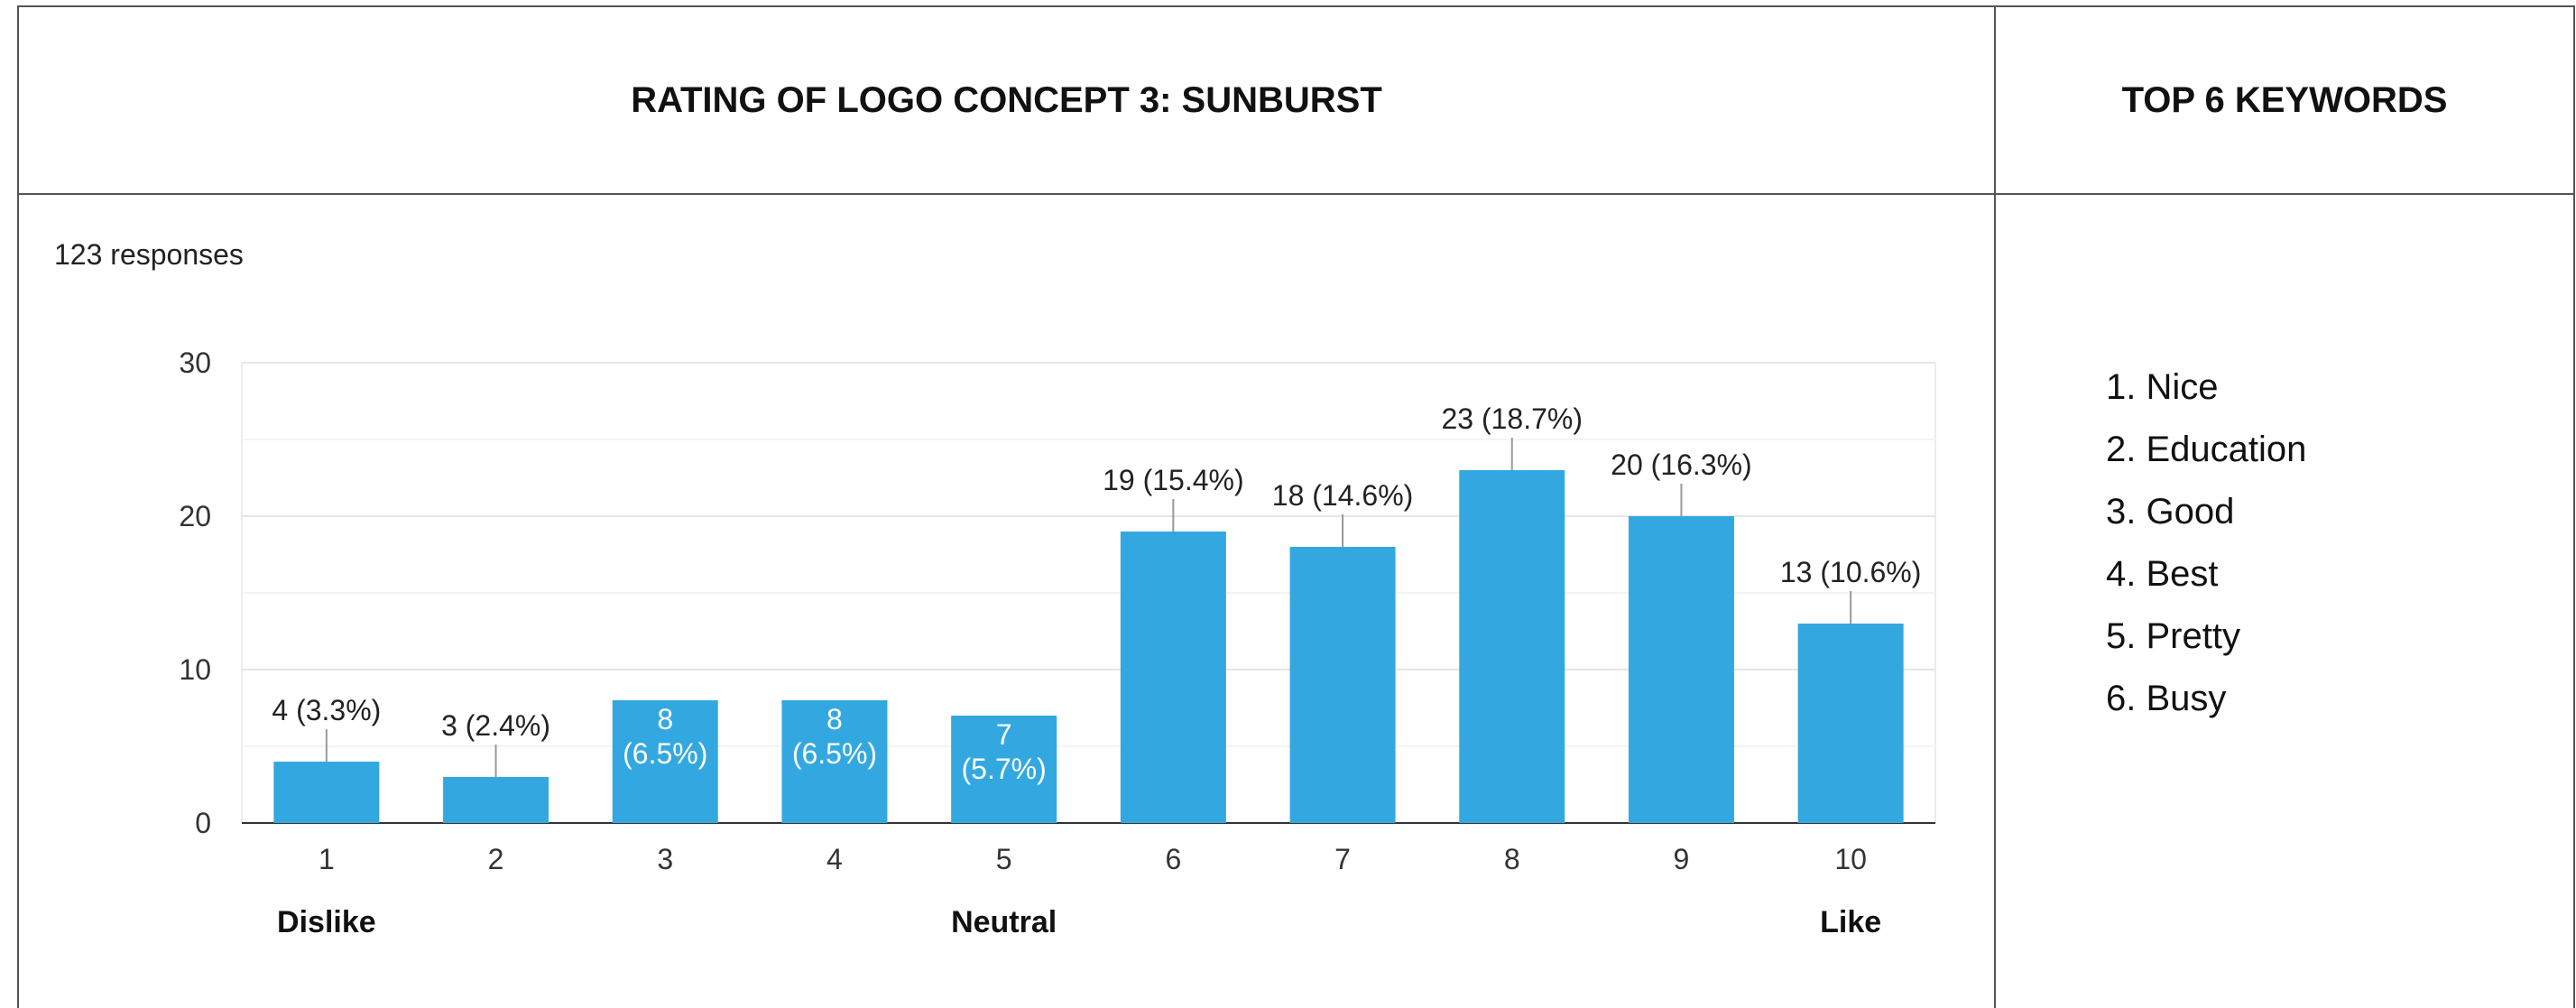 The height and width of the screenshot is (1008, 2576). Describe the element at coordinates (203, 823) in the screenshot. I see `y-tick-label: 0` at that location.